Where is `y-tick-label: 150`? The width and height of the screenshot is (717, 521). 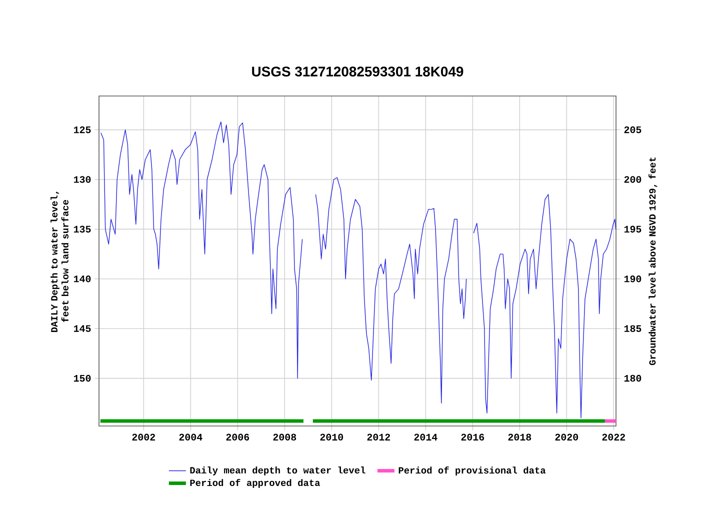
y-tick-label: 150 is located at coordinates (82, 378).